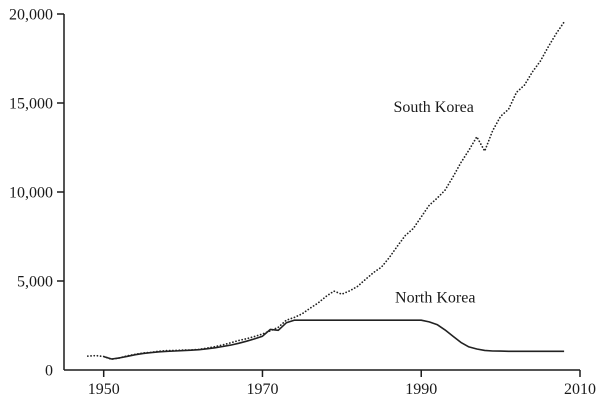 The image size is (600, 407). What do you see at coordinates (580, 389) in the screenshot?
I see `x-tick-label-2010: 2010` at bounding box center [580, 389].